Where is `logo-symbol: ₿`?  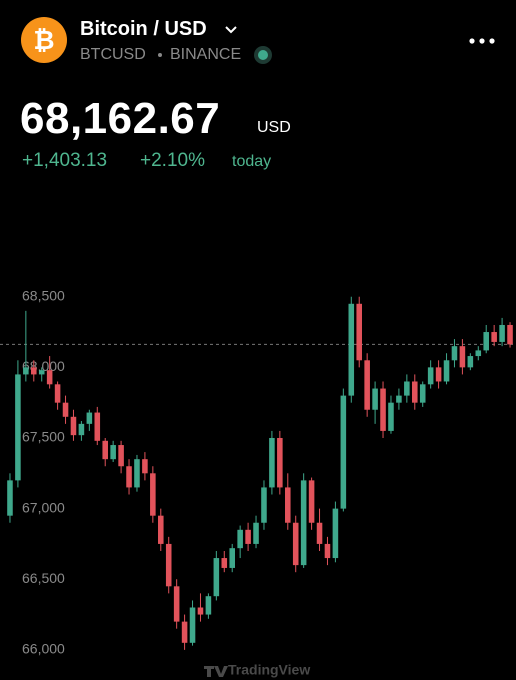 logo-symbol: ₿ is located at coordinates (43, 40).